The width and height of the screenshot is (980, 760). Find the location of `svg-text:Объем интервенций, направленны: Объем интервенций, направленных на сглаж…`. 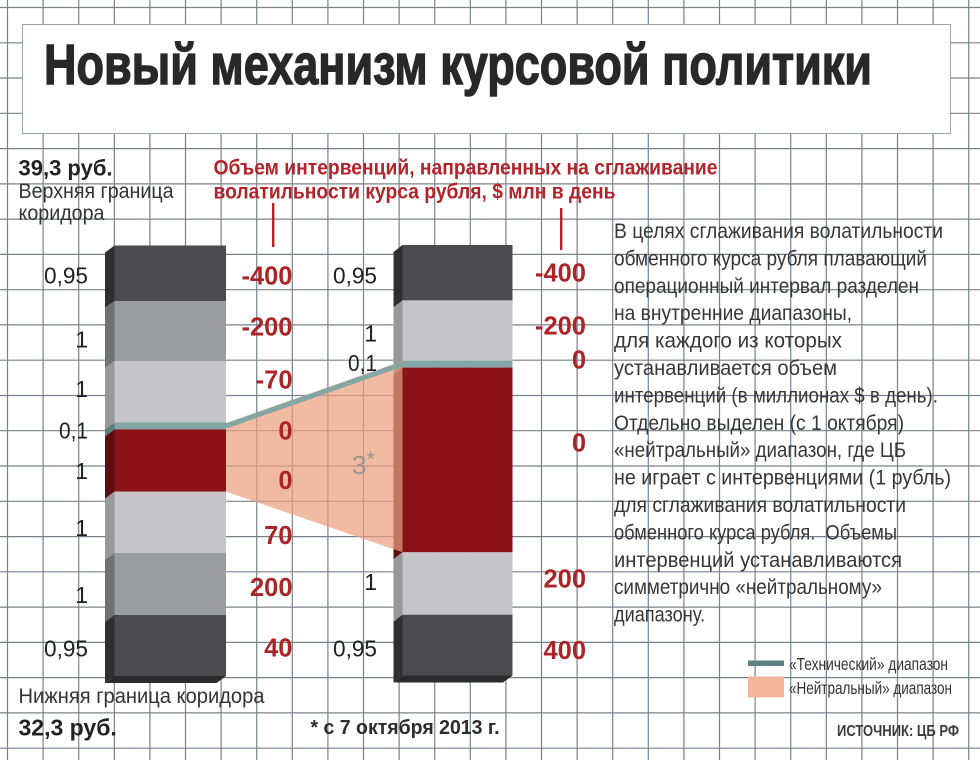

svg-text:Объем интервенций, направленны: Объем интервенций, направленных на сглаж… is located at coordinates (466, 168).